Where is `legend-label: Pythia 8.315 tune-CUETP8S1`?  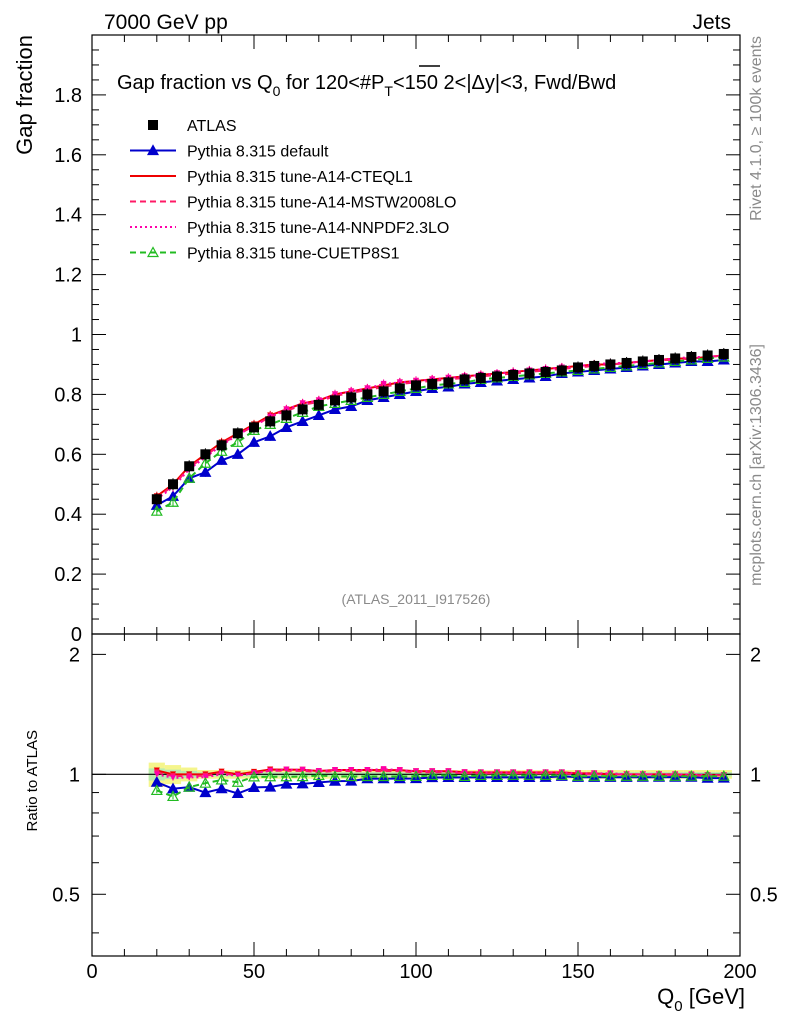
legend-label: Pythia 8.315 tune-CUETP8S1 is located at coordinates (293, 254).